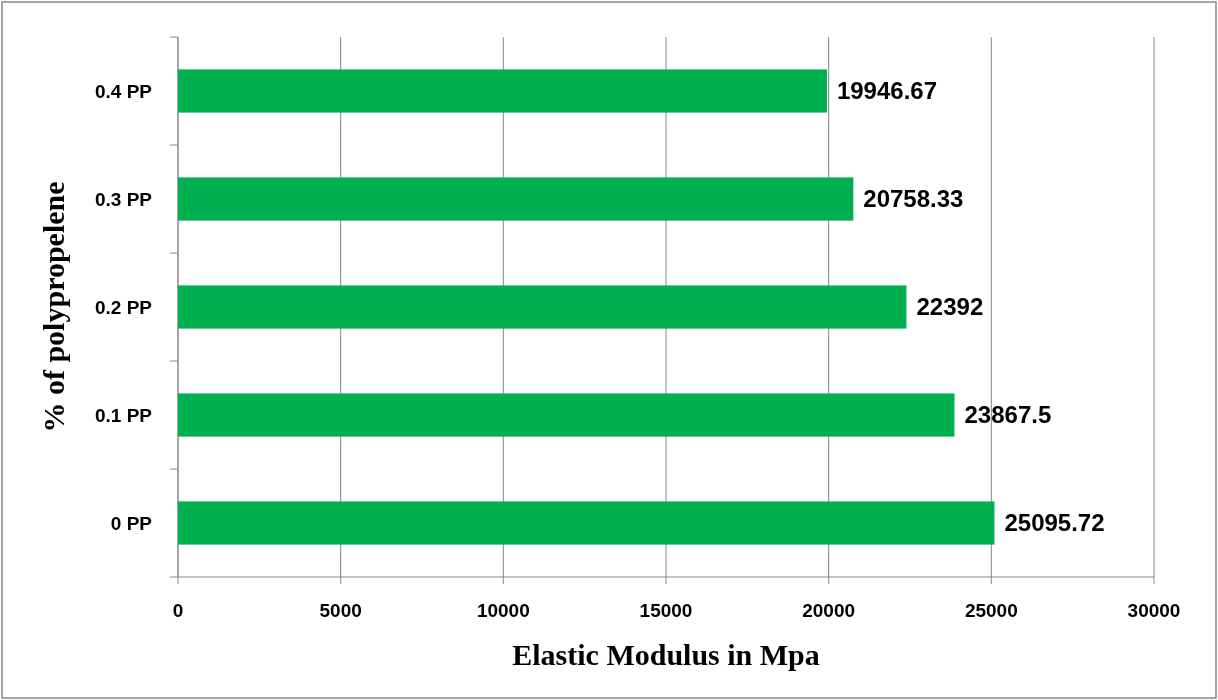 This screenshot has height=700, width=1218. What do you see at coordinates (178, 610) in the screenshot?
I see `x-tick-label: 0` at bounding box center [178, 610].